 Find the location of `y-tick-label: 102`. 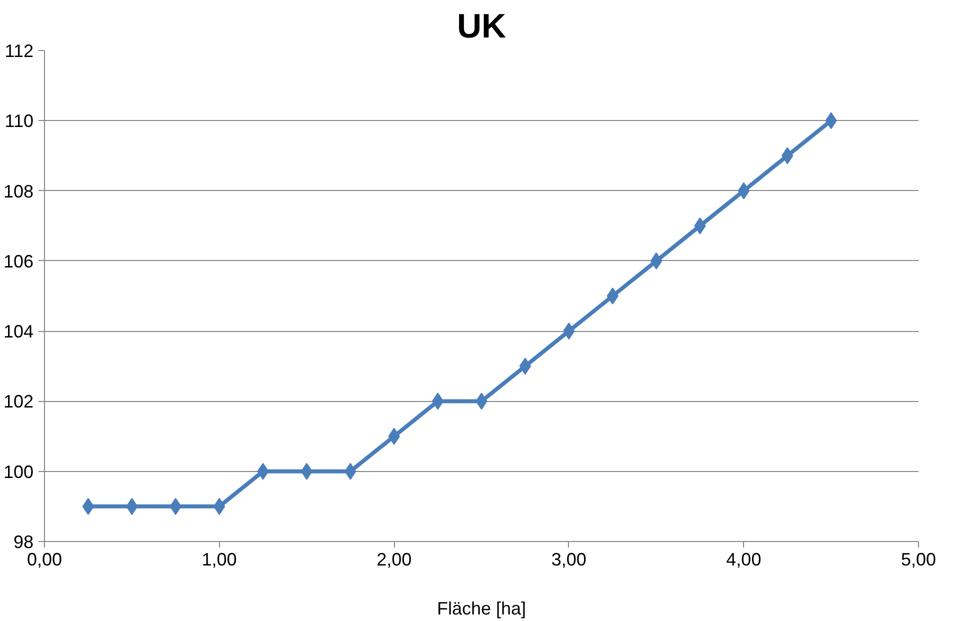

y-tick-label: 102 is located at coordinates (18, 402).